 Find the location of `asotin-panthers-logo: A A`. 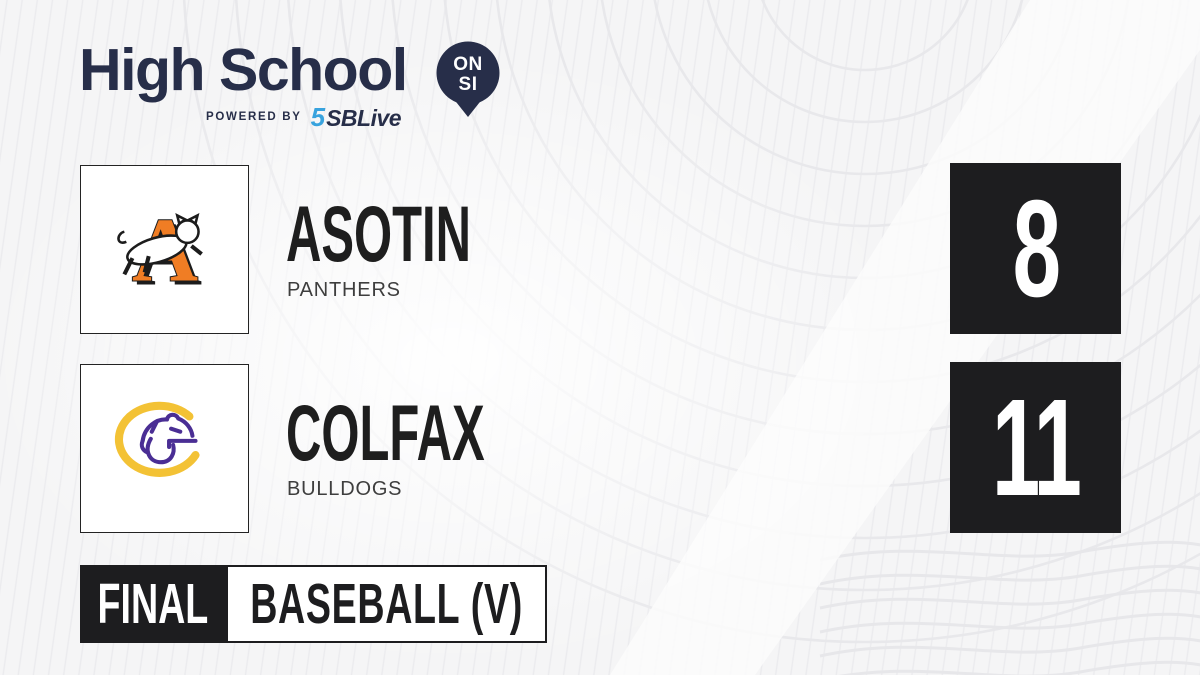

asotin-panthers-logo: A A is located at coordinates (159, 250).